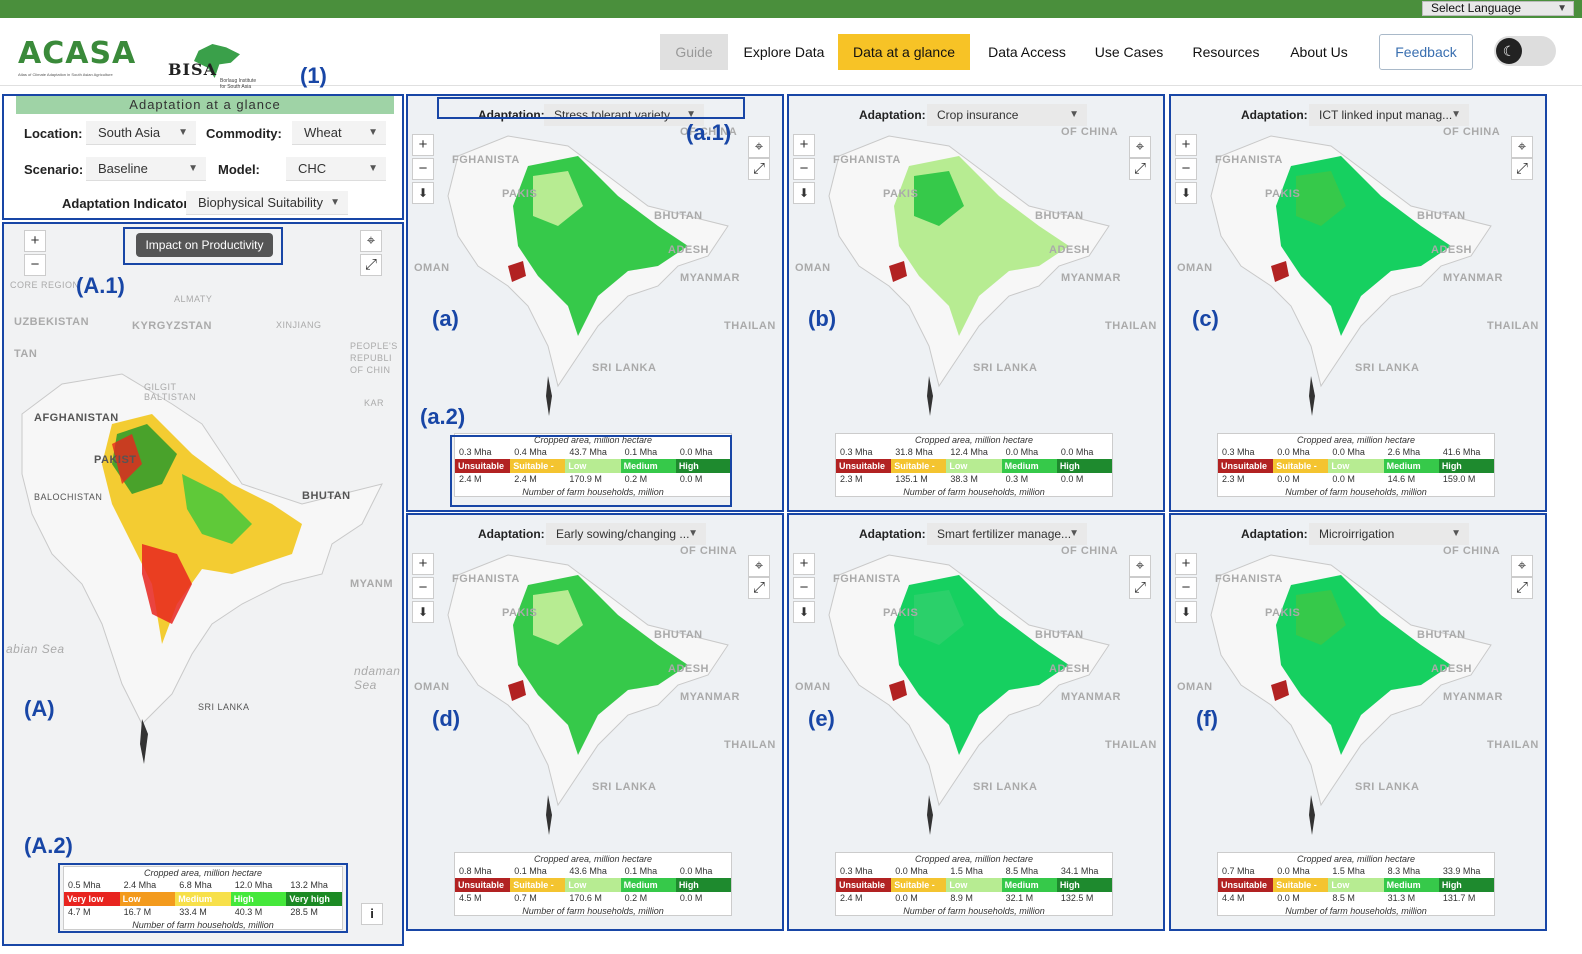 The height and width of the screenshot is (954, 1582). Describe the element at coordinates (694, 52) in the screenshot. I see `nav-guide: Guide` at that location.